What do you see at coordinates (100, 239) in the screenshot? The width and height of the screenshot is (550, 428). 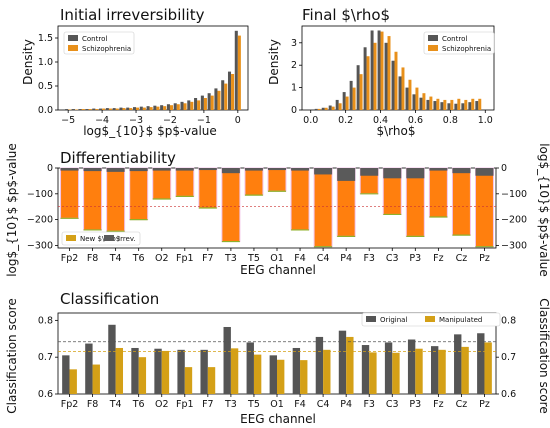 I see `legend-label-new-rho: New $\rho$` at bounding box center [100, 239].